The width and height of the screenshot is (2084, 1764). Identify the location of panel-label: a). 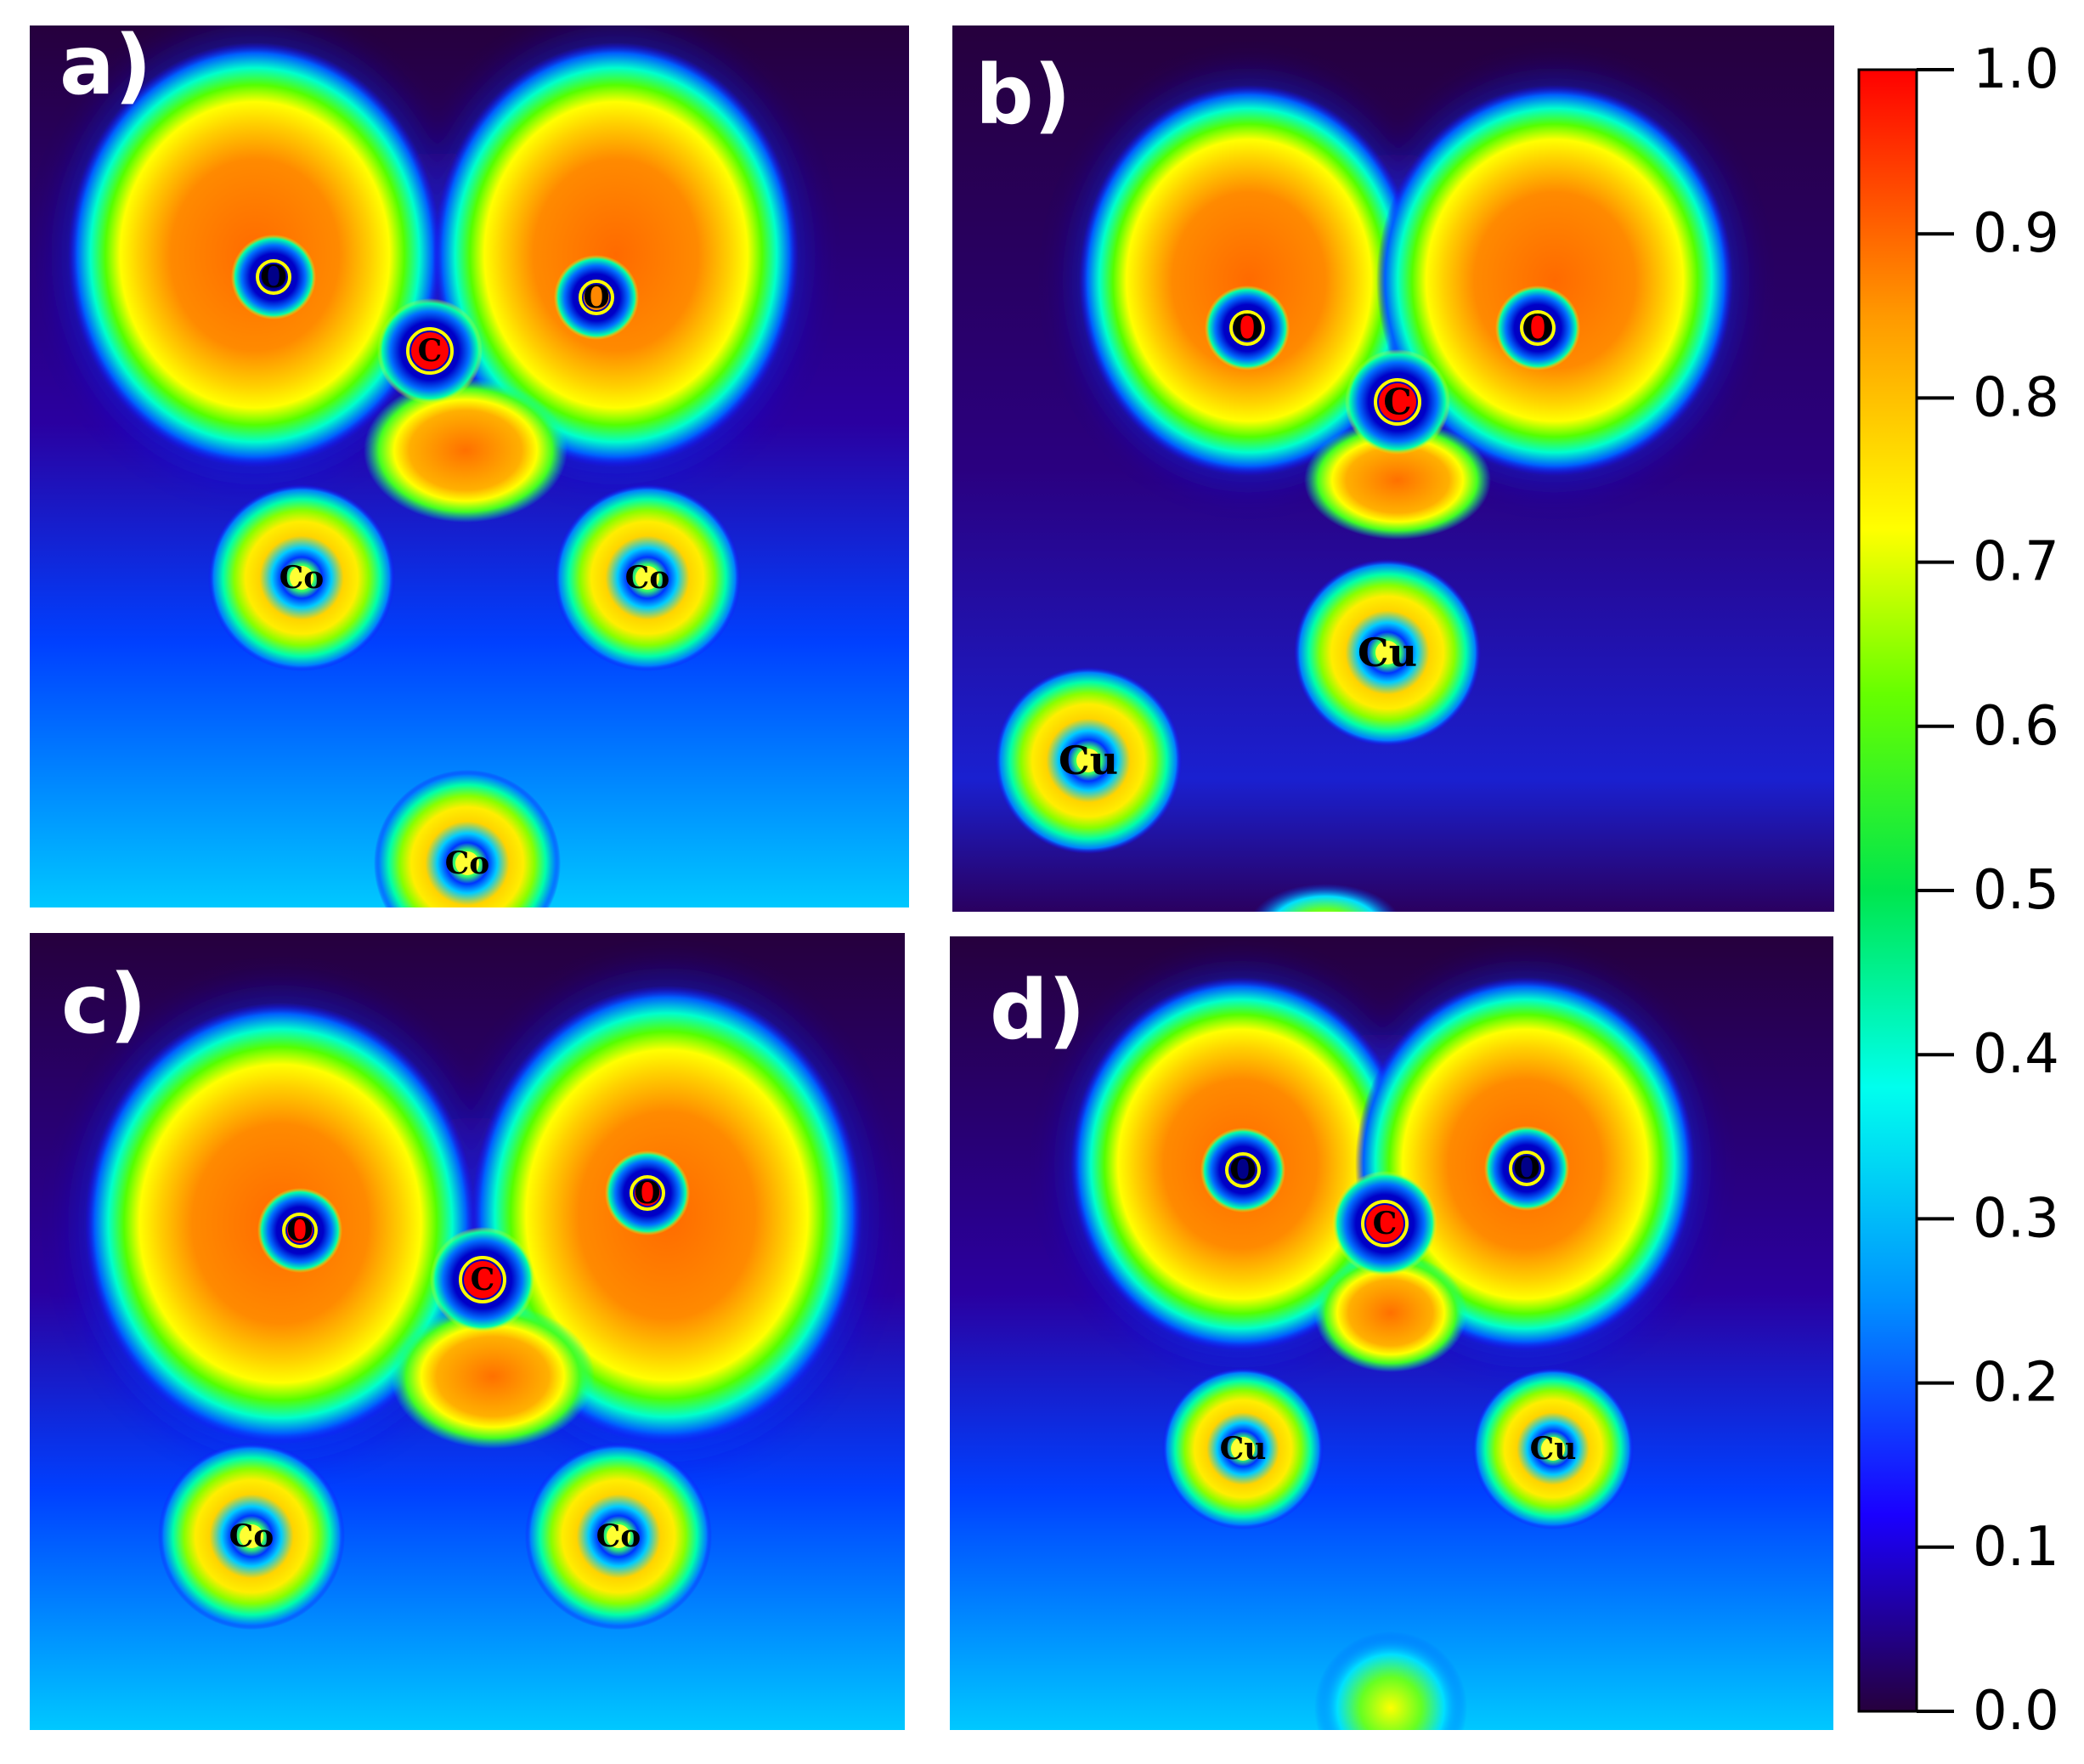
(105, 65).